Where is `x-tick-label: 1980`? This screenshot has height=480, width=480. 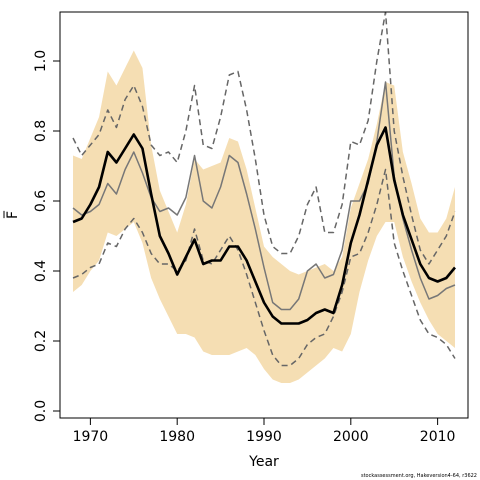
x-tick-label: 1980 is located at coordinates (177, 437).